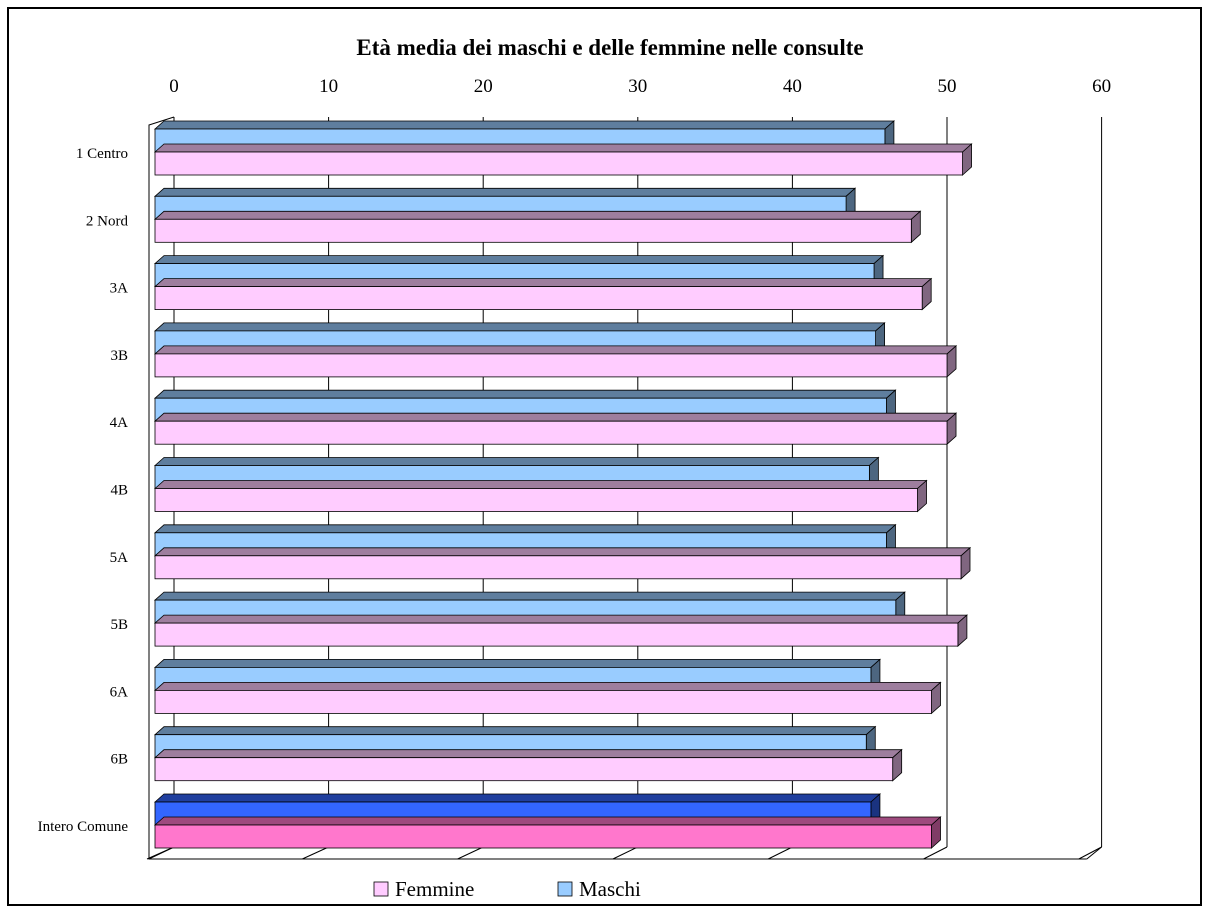 The image size is (1209, 913). What do you see at coordinates (119, 760) in the screenshot?
I see `category-label-6b: 6B` at bounding box center [119, 760].